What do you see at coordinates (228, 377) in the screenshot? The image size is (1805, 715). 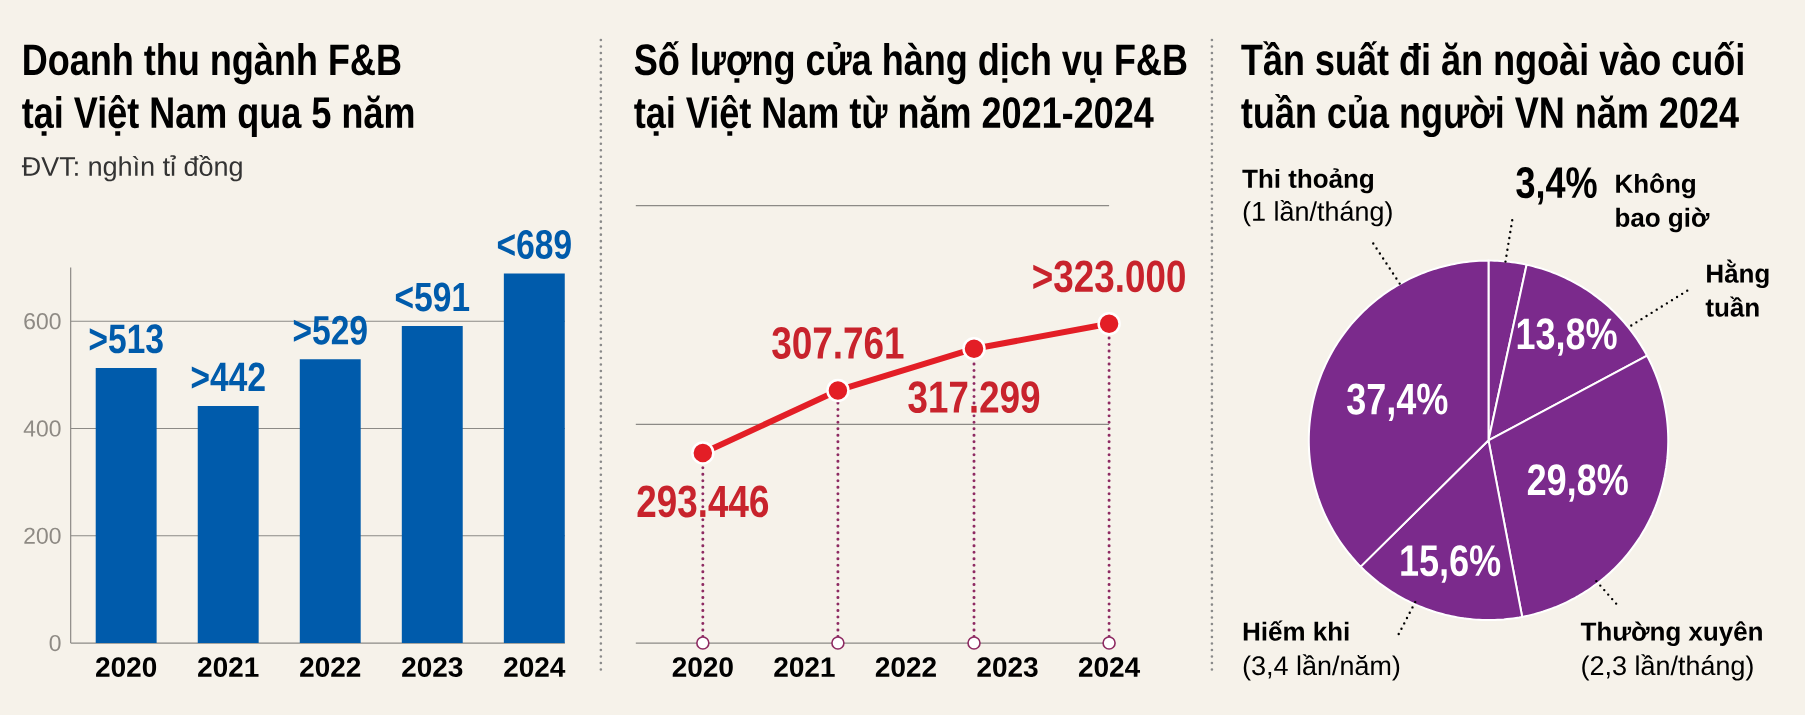 I see `data-label: >442` at bounding box center [228, 377].